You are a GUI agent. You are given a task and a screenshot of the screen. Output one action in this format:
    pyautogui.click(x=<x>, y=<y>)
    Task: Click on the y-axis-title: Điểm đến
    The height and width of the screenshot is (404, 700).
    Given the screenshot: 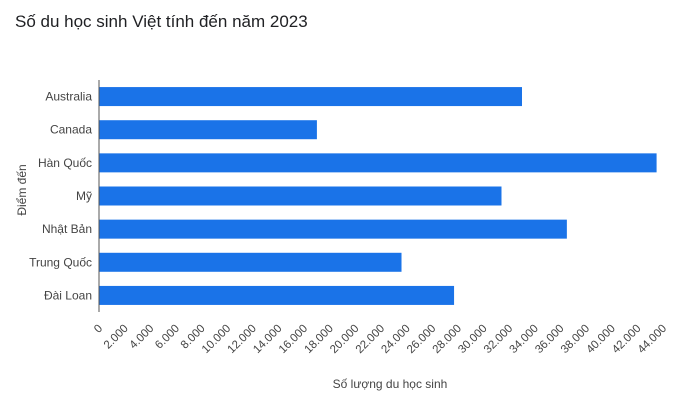 What is the action you would take?
    pyautogui.click(x=22, y=189)
    